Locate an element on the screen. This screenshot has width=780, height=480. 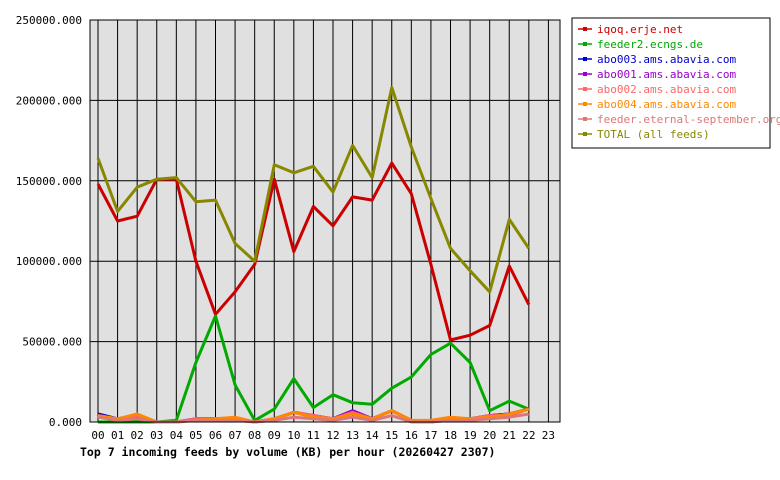
x-tick-label: 00 is located at coordinates (97, 435).